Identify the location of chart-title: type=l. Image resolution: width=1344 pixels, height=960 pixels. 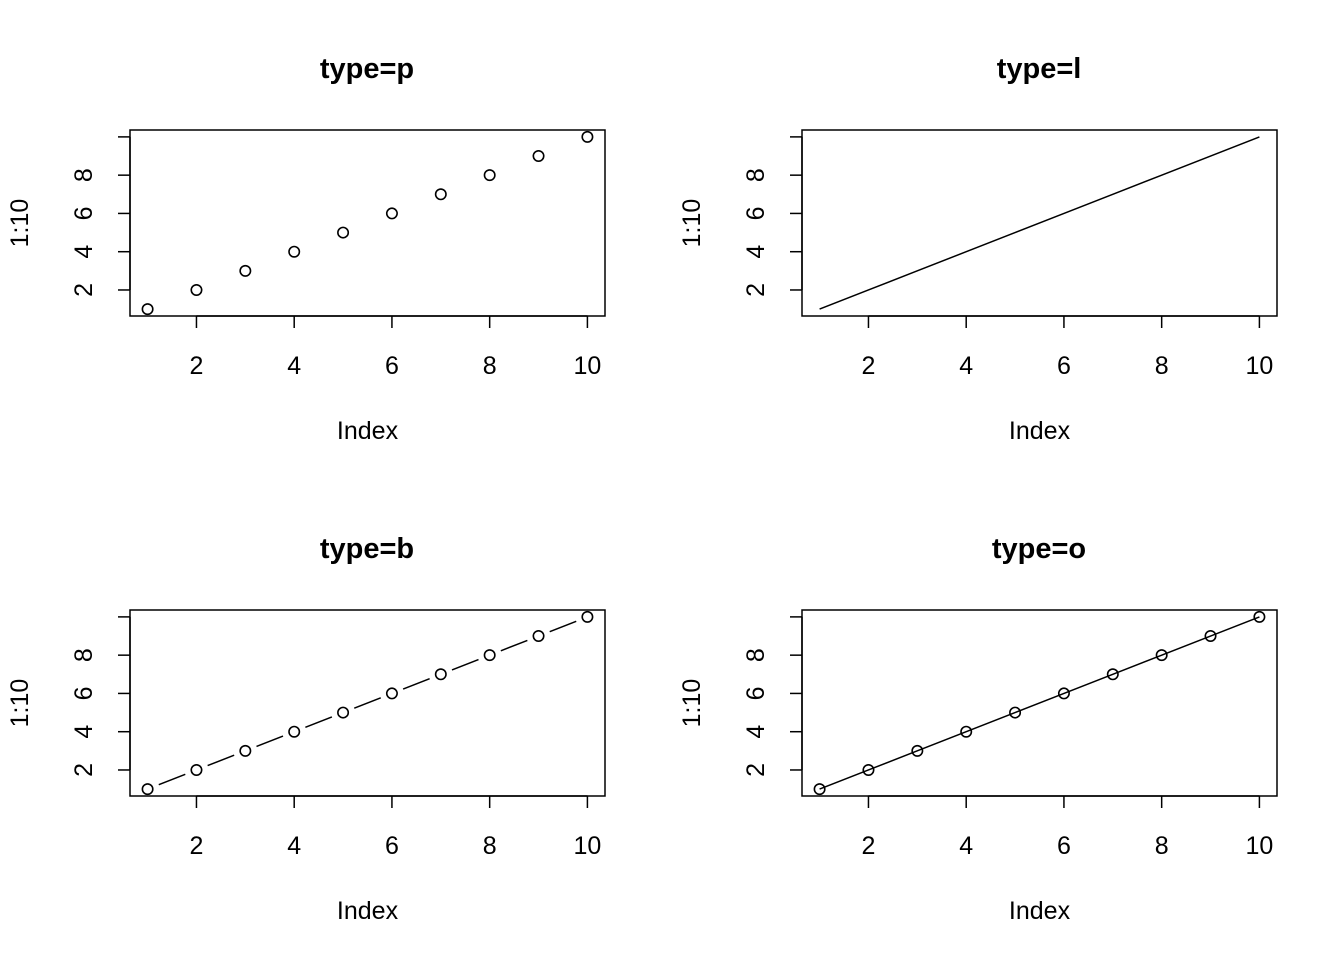
(1039, 69).